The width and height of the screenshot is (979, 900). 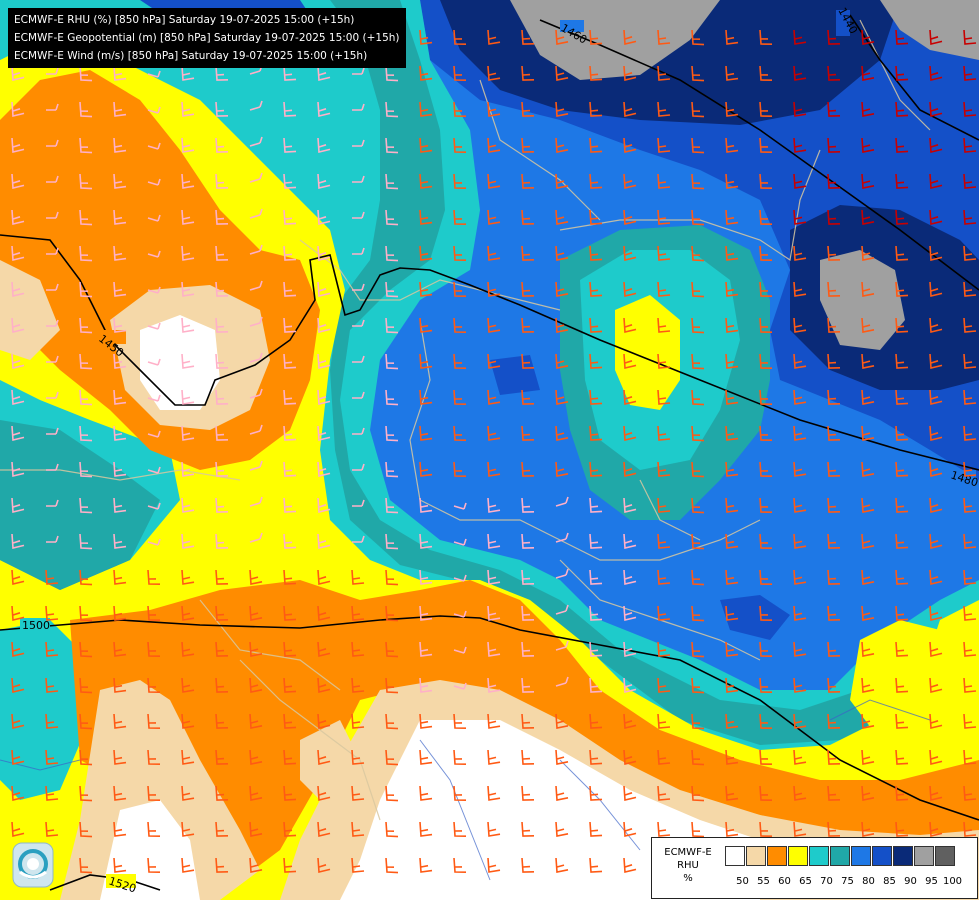 What do you see at coordinates (952, 881) in the screenshot?
I see `legend-tick: 100` at bounding box center [952, 881].